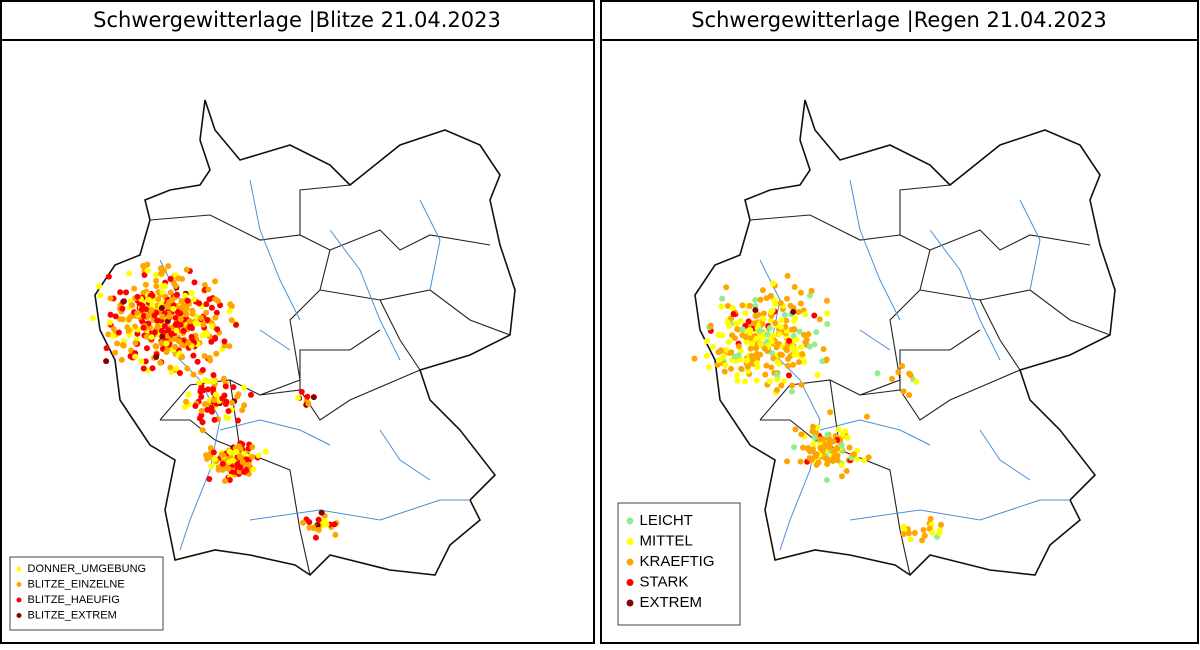 Image resolution: width=1200 pixels, height=650 pixels. I want to click on panel-title: Schwergewitterlage |Regen 21.04.2023, so click(899, 20).